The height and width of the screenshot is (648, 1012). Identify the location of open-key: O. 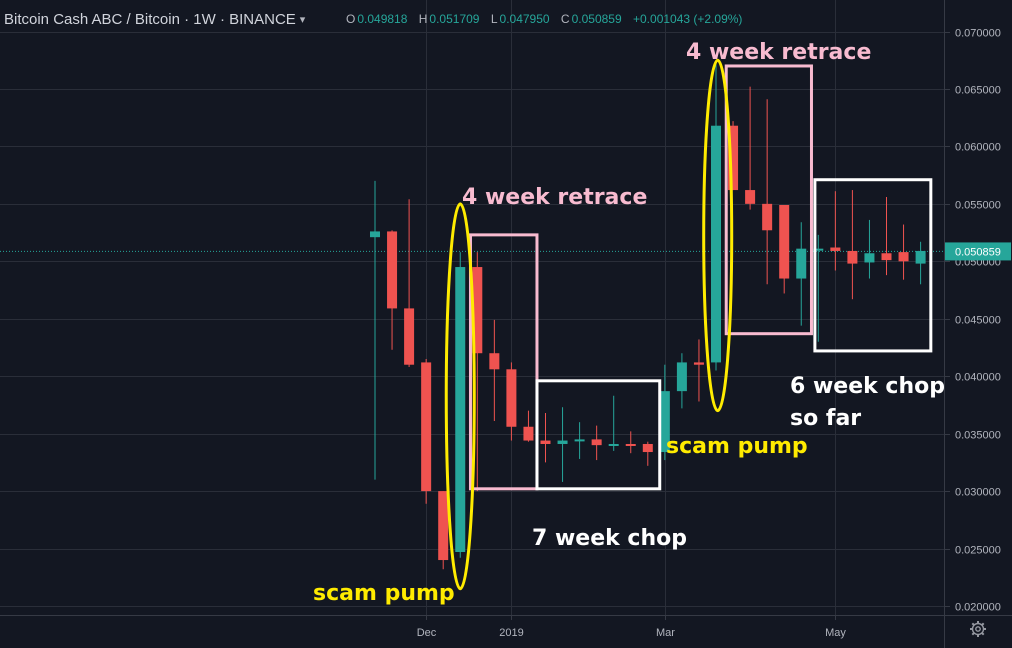
(351, 19).